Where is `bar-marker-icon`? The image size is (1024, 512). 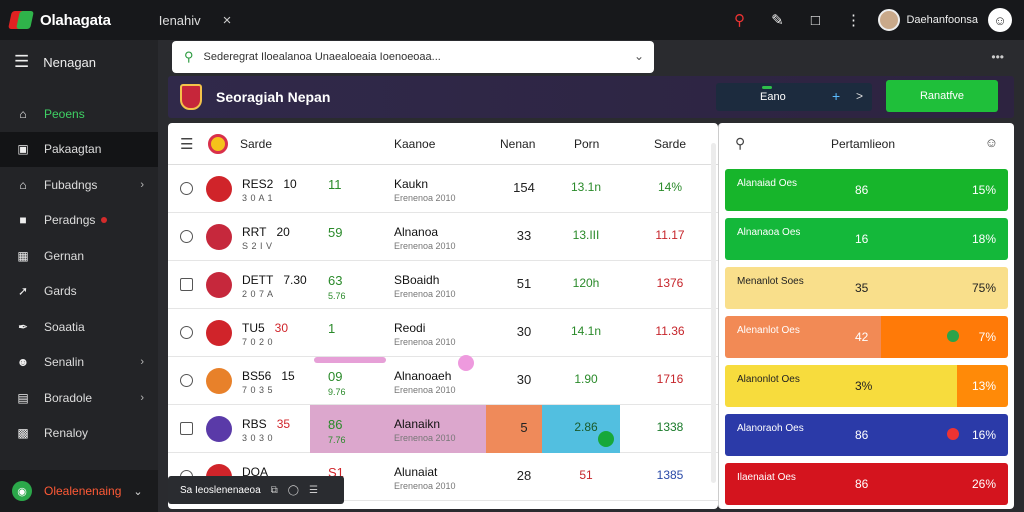 bar-marker-icon is located at coordinates (953, 336).